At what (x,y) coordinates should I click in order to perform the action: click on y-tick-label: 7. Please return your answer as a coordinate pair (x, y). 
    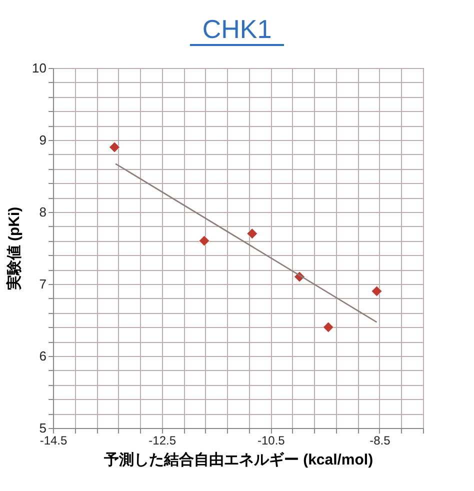
    Looking at the image, I should click on (42, 284).